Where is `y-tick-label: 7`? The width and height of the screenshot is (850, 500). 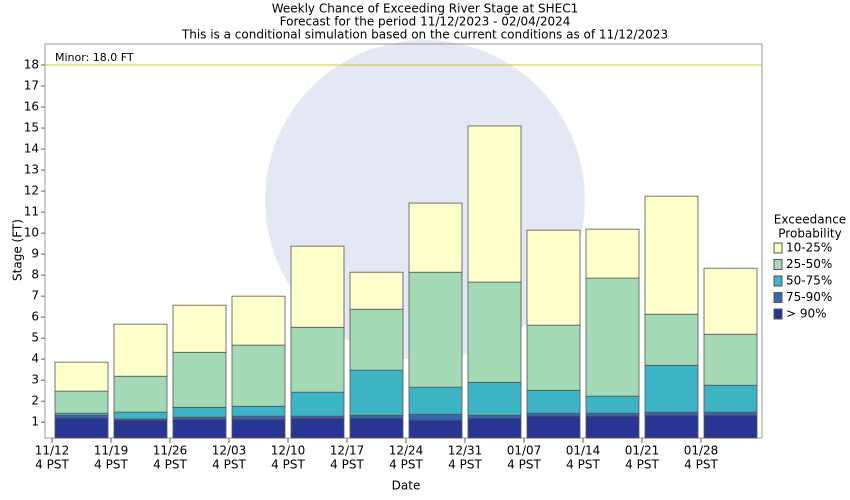
y-tick-label: 7 is located at coordinates (35, 296).